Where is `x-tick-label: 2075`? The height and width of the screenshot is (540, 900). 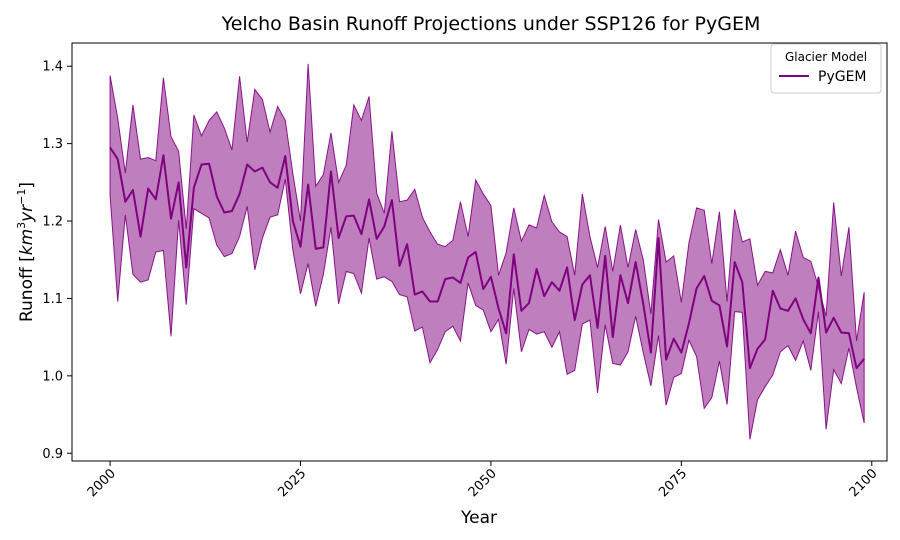 x-tick-label: 2075 is located at coordinates (673, 483).